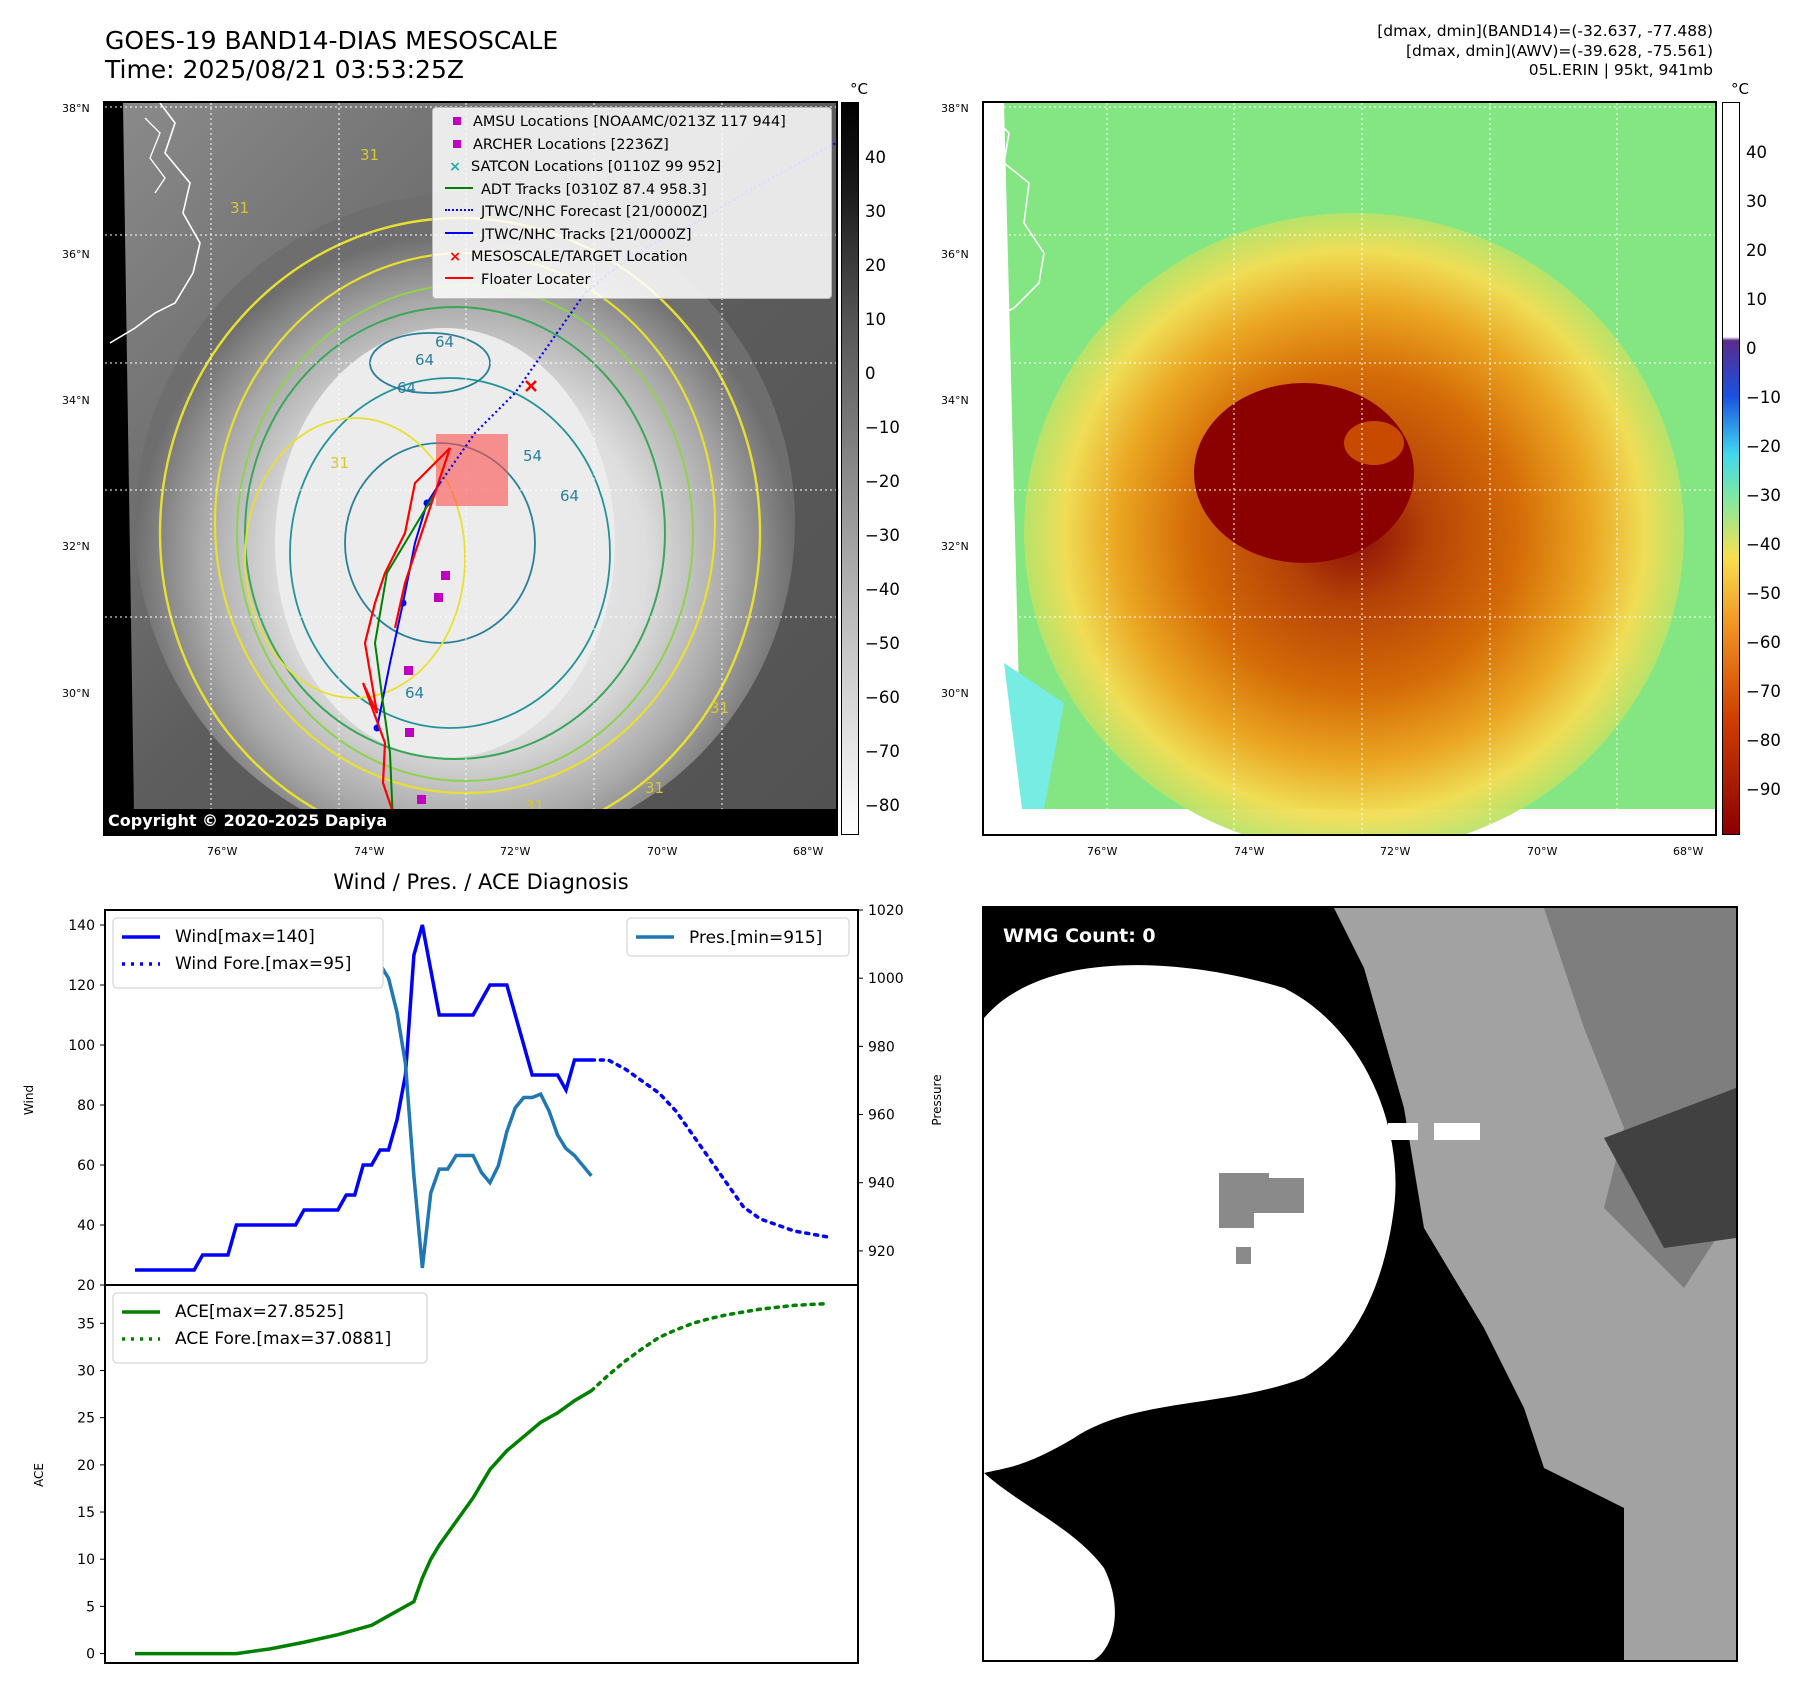 The width and height of the screenshot is (1797, 1691). What do you see at coordinates (332, 40) in the screenshot?
I see `title-line-1: GOES-19 BAND14-DIAS MESOSCALE` at bounding box center [332, 40].